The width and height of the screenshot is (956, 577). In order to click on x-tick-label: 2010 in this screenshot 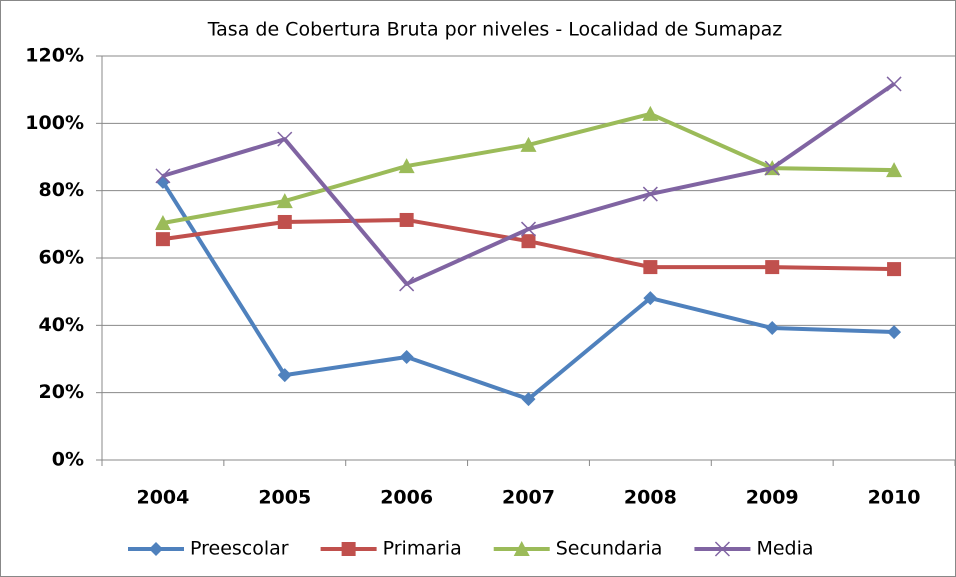, I will do `click(894, 498)`.